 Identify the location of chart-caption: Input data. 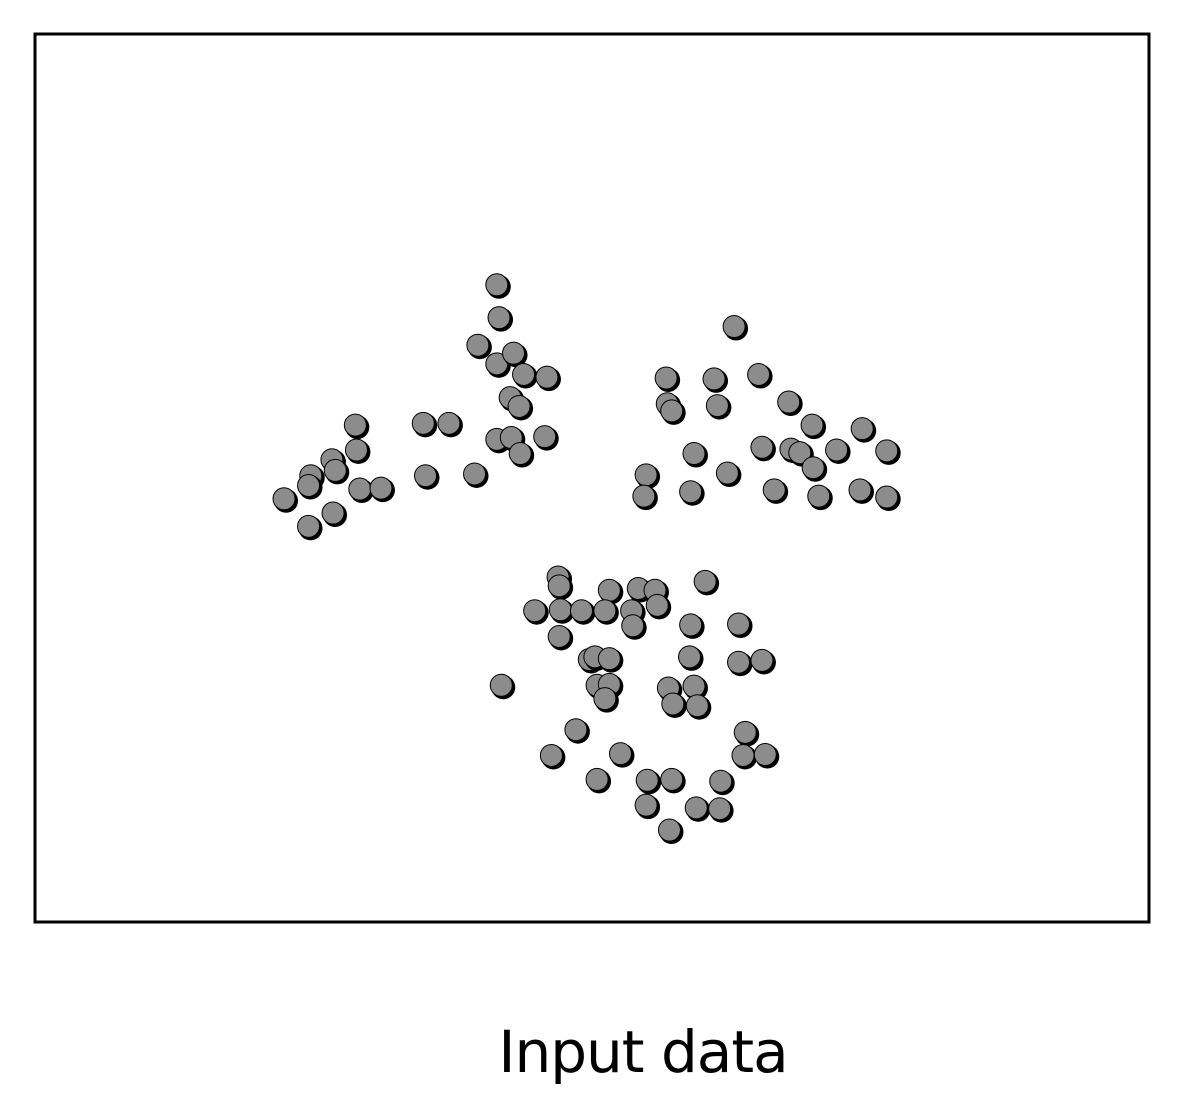
(643, 1052).